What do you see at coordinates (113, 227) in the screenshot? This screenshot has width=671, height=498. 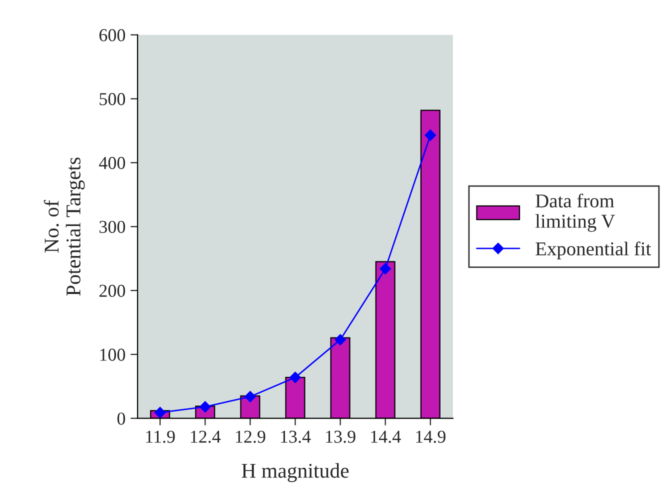 I see `y-tick-label: 300` at bounding box center [113, 227].